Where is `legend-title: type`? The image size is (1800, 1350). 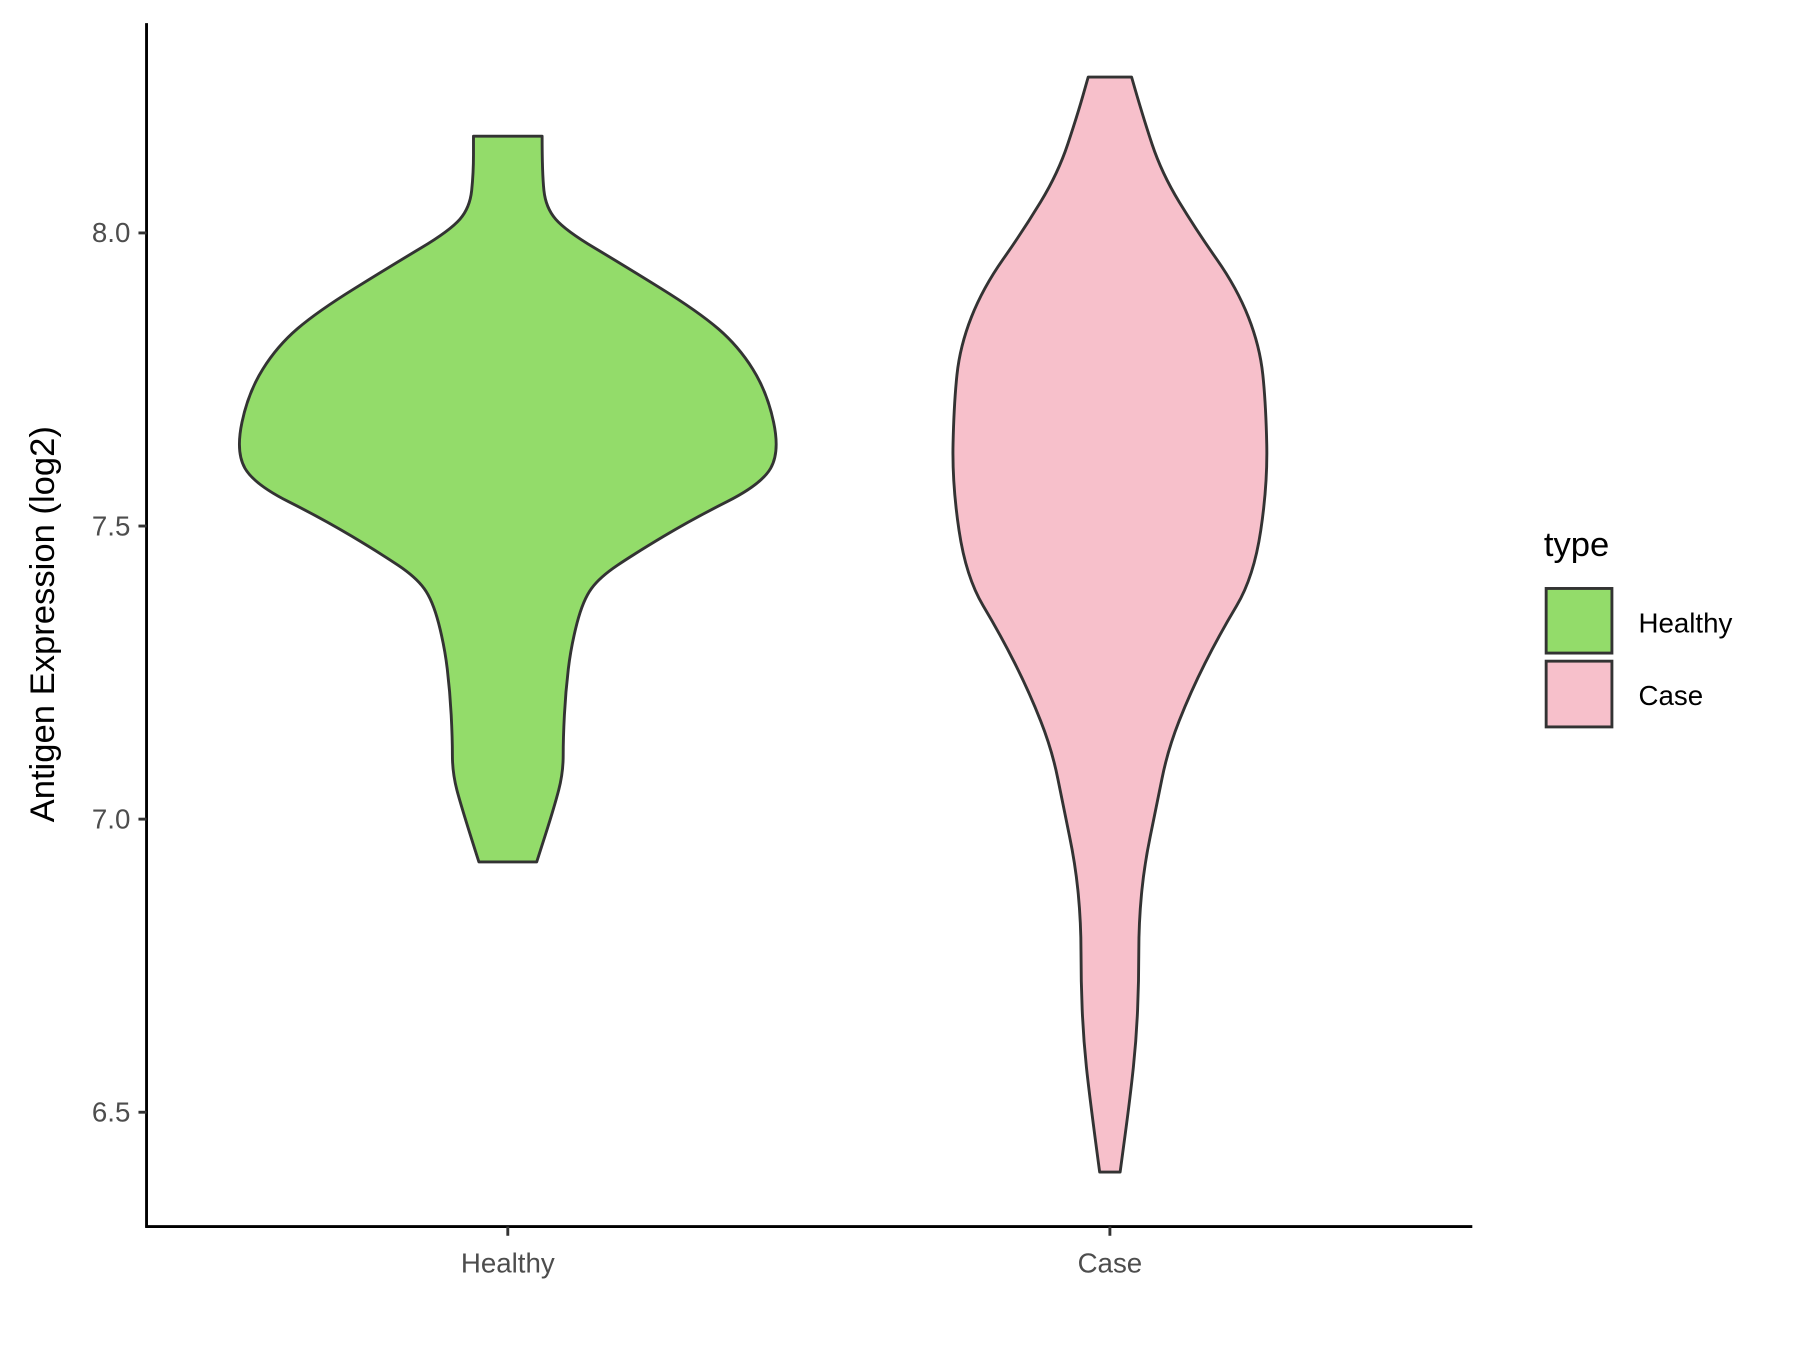
legend-title: type is located at coordinates (1576, 545).